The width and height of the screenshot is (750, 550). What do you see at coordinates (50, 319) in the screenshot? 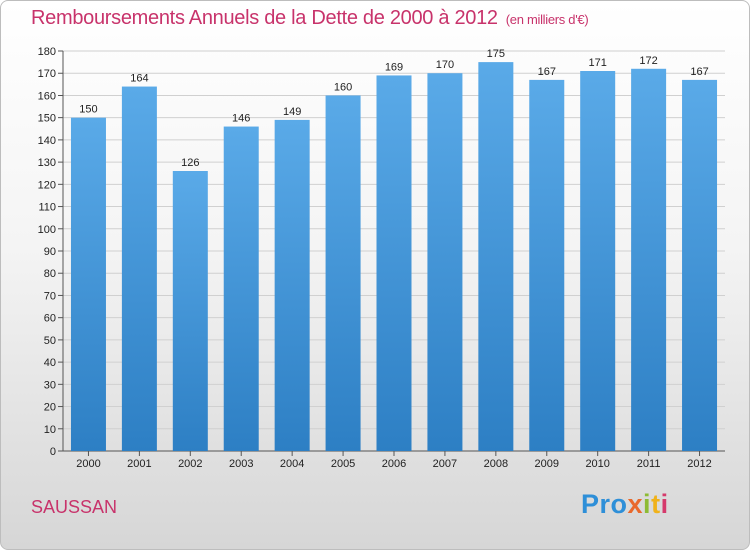
I see `y-tick-label: 60` at bounding box center [50, 319].